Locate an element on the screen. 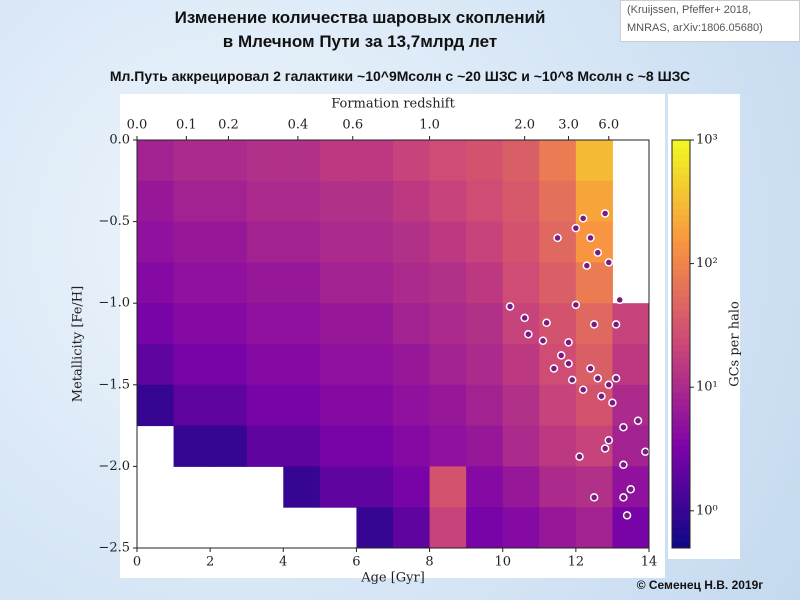  colorbar-tick-label: 10¹ is located at coordinates (707, 387).